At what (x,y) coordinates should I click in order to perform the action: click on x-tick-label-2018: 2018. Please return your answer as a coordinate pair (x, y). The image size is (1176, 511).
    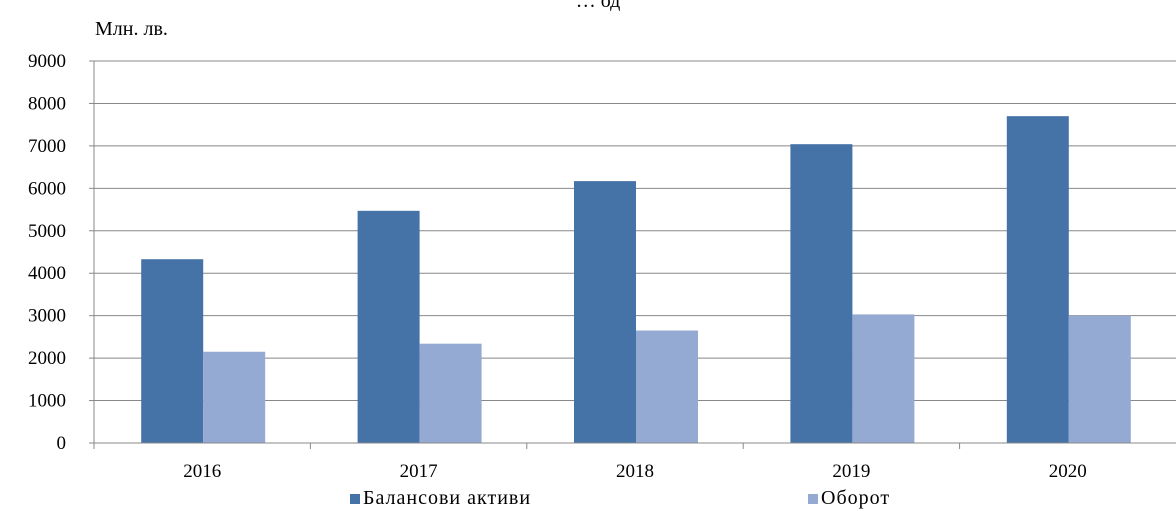
    Looking at the image, I should click on (635, 471).